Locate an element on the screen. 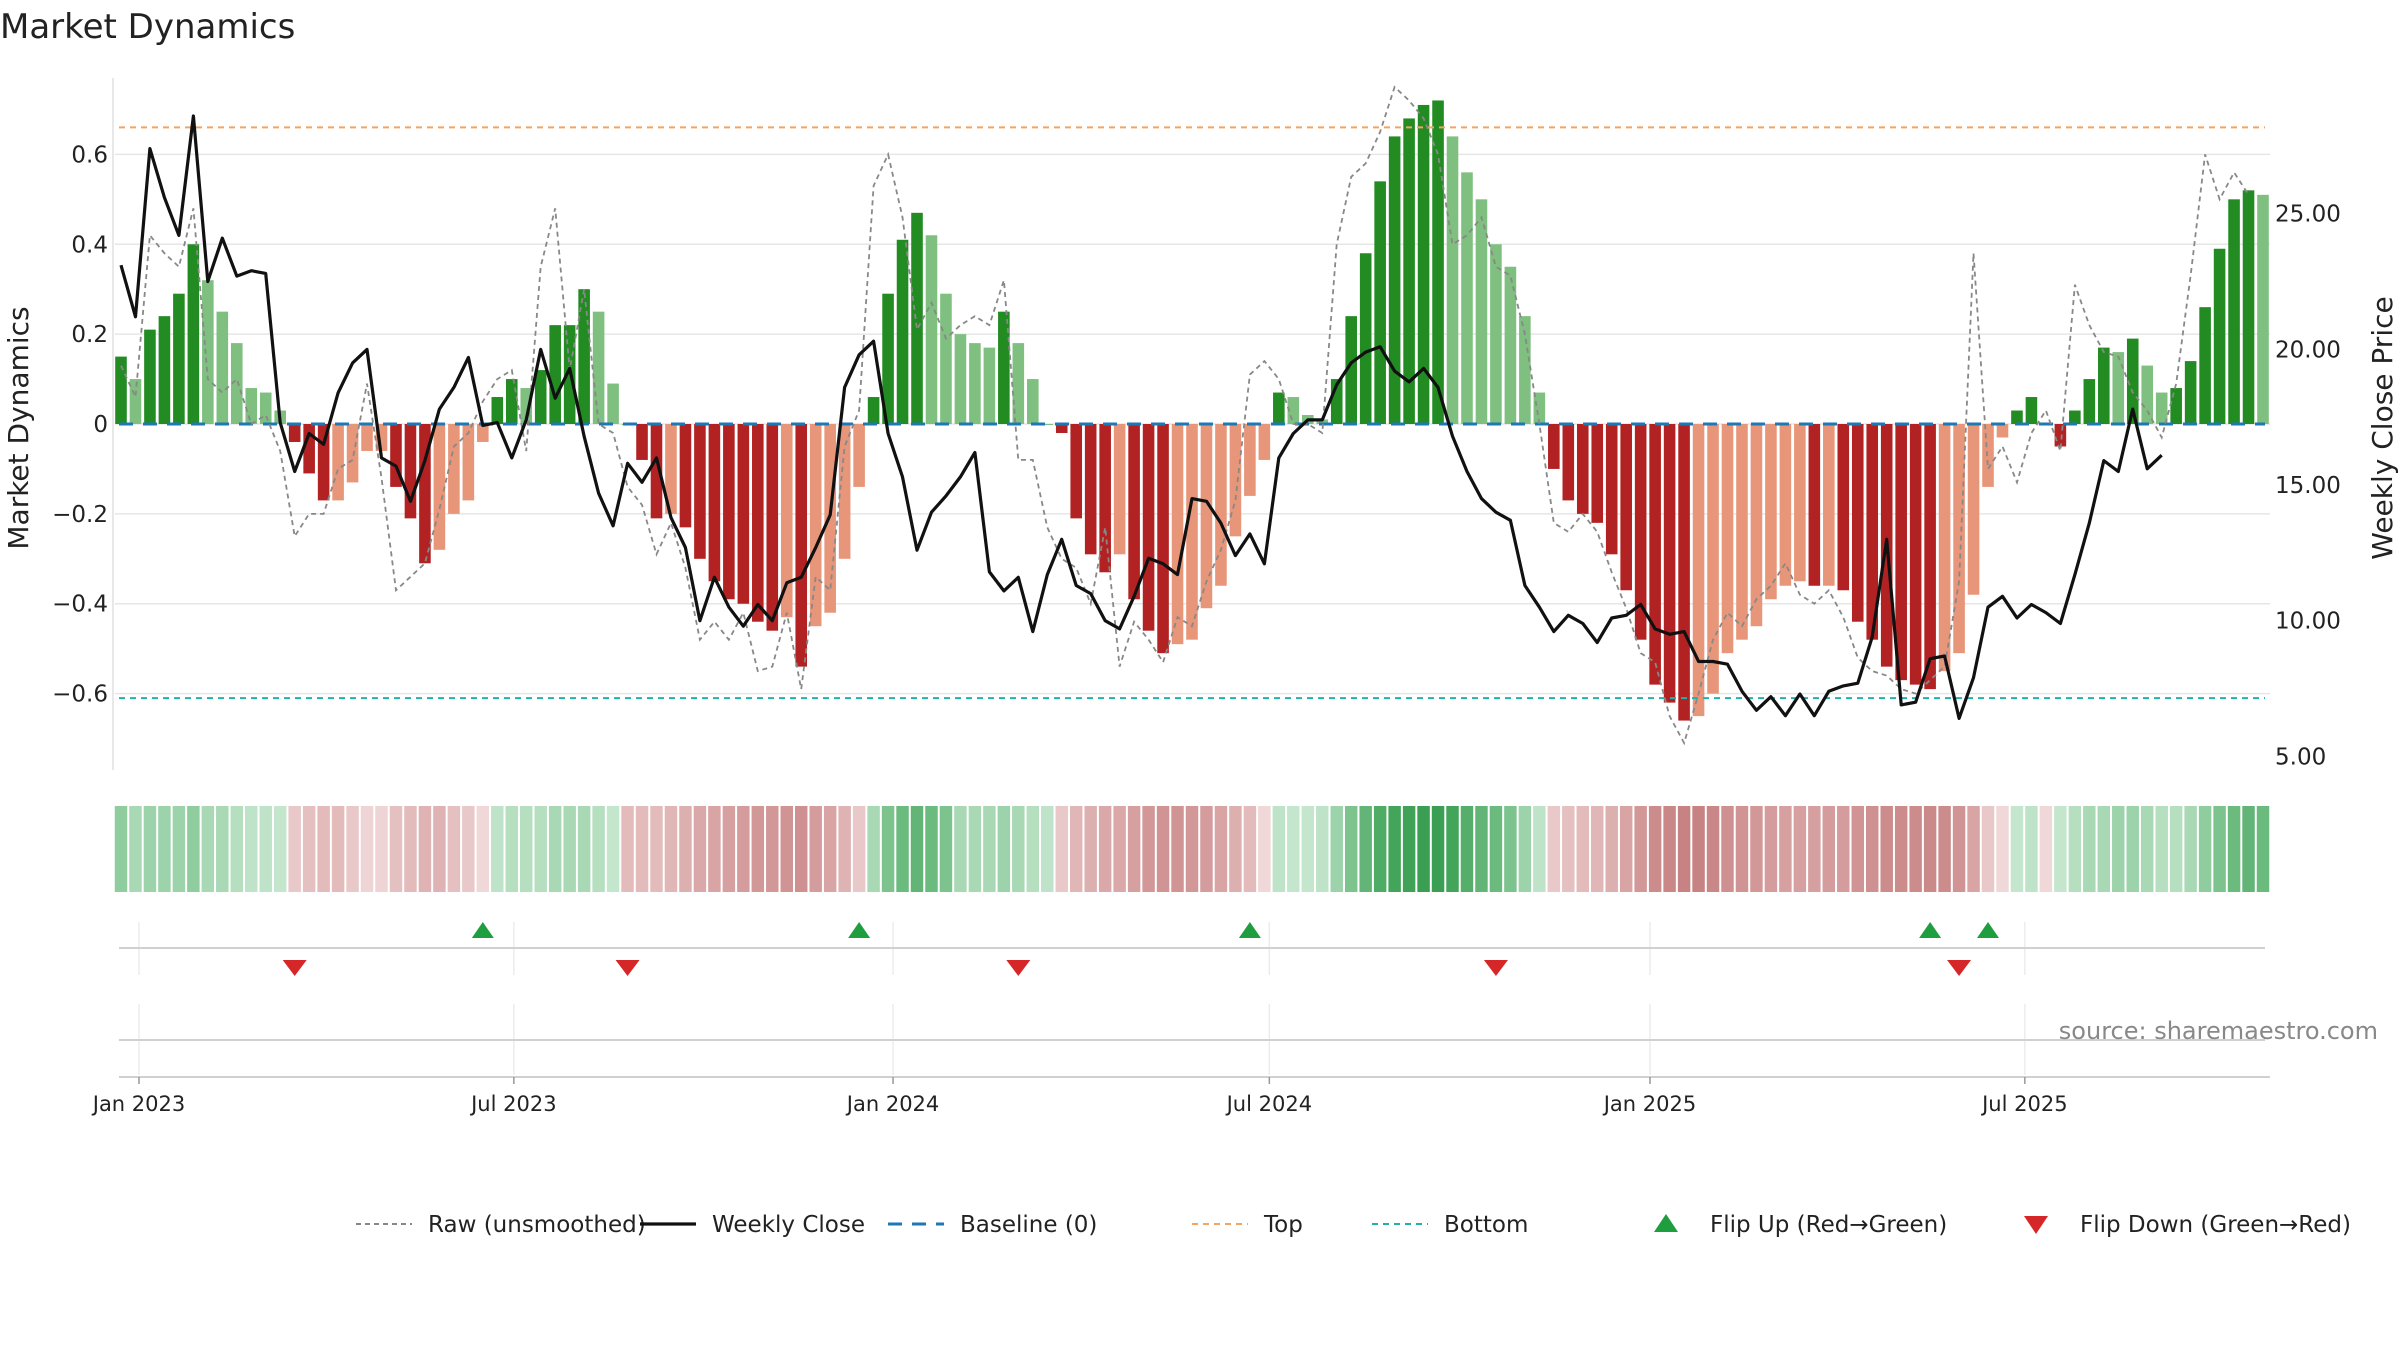 This screenshot has width=2400, height=1350. left-tick-label: 0.6 is located at coordinates (89, 155).